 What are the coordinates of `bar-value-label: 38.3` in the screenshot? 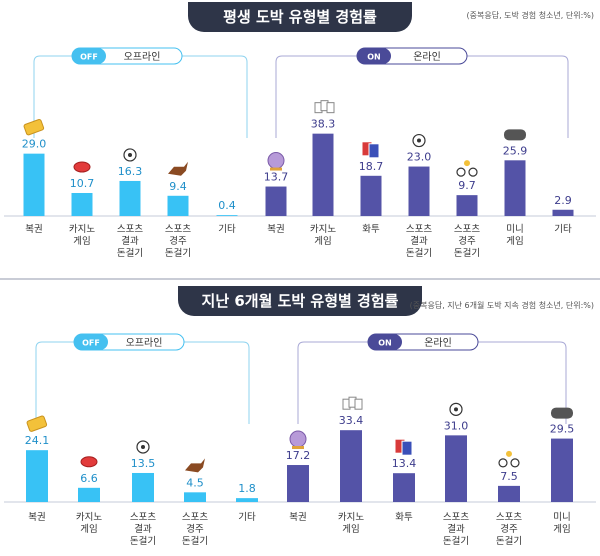 It's located at (323, 124).